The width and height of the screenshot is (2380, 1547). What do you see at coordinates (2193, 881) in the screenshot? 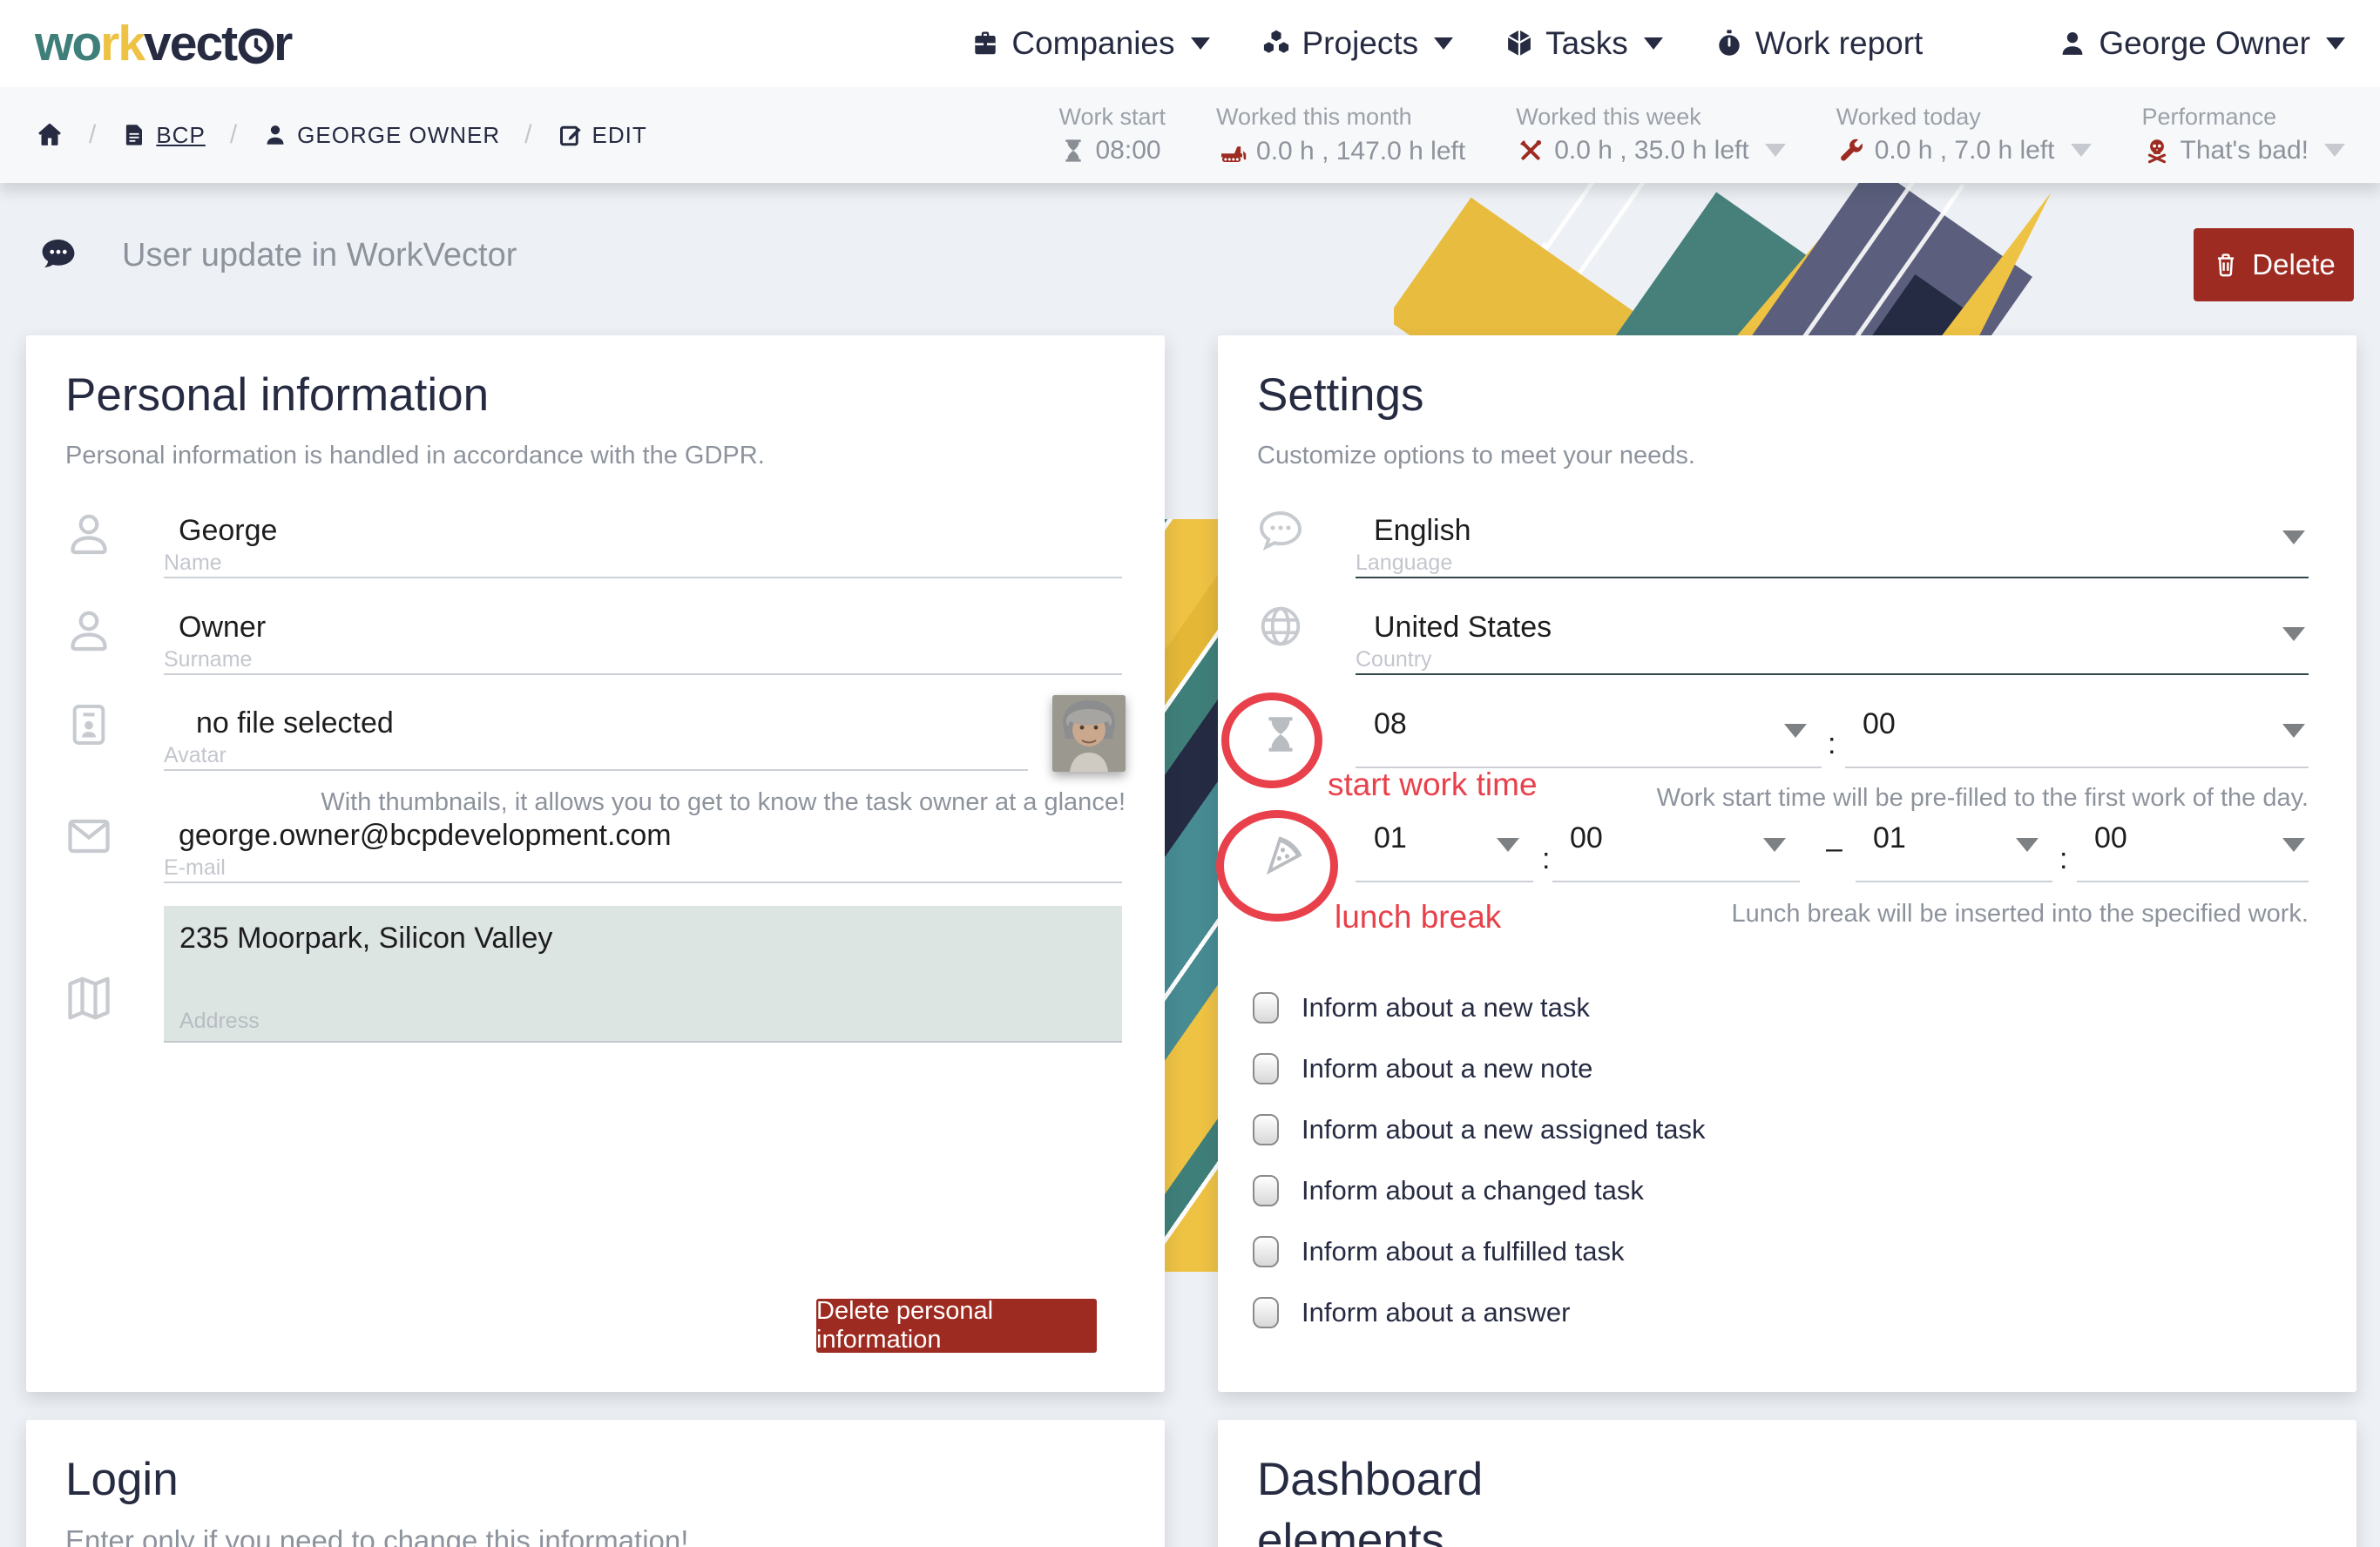
I see `lunch-to-minute-underline` at bounding box center [2193, 881].